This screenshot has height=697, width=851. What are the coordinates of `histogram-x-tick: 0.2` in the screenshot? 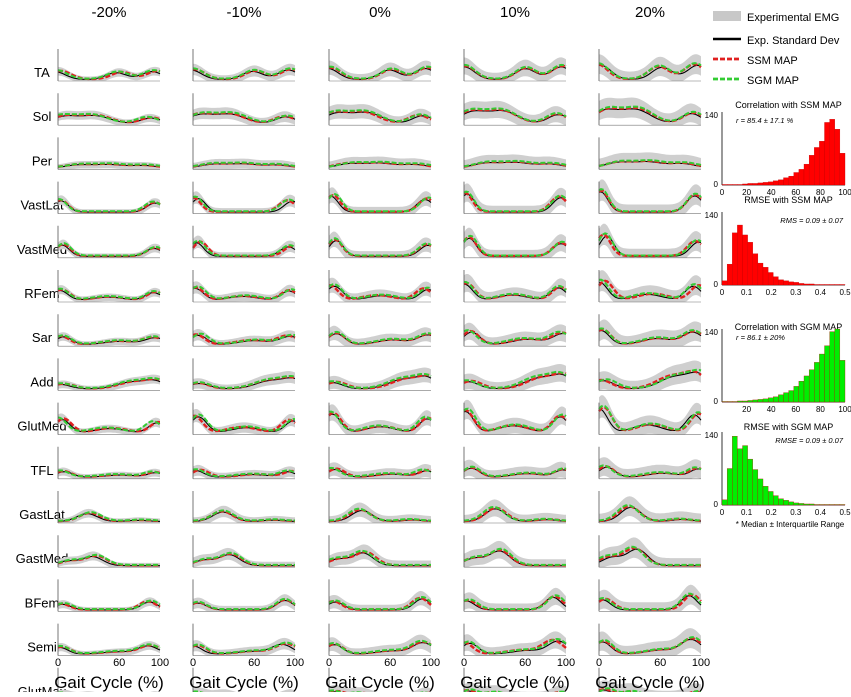 It's located at (772, 512).